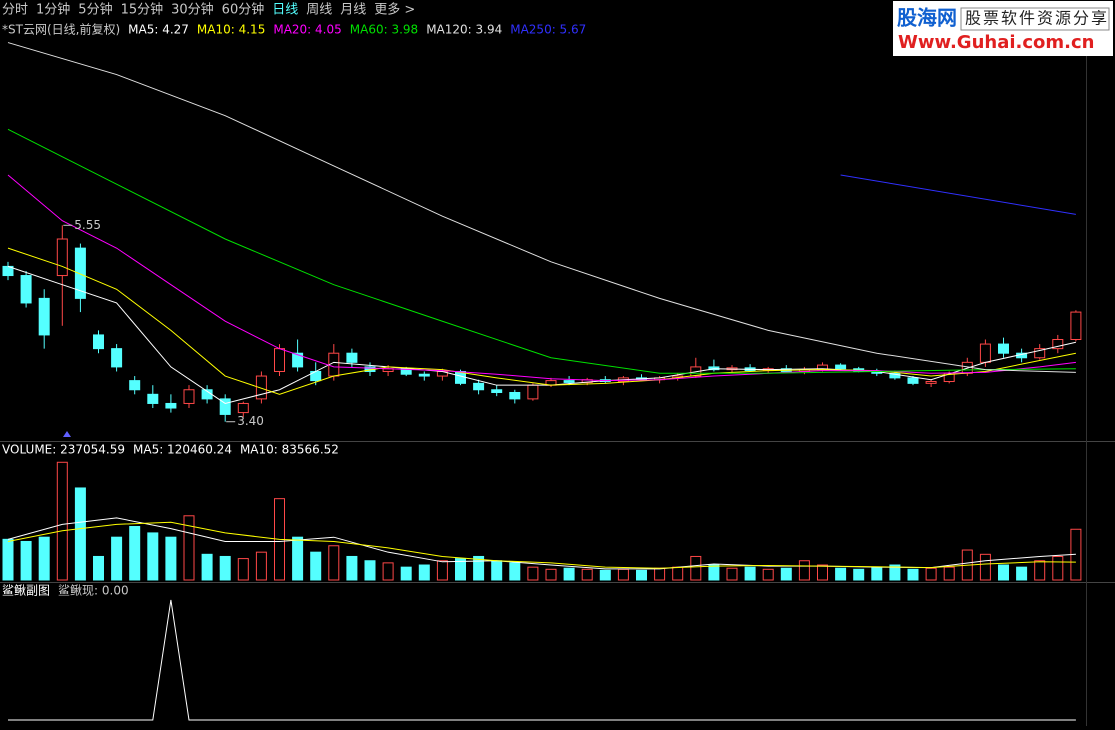  Describe the element at coordinates (142, 10) in the screenshot. I see `toolbar-tab: 15分钟` at that location.